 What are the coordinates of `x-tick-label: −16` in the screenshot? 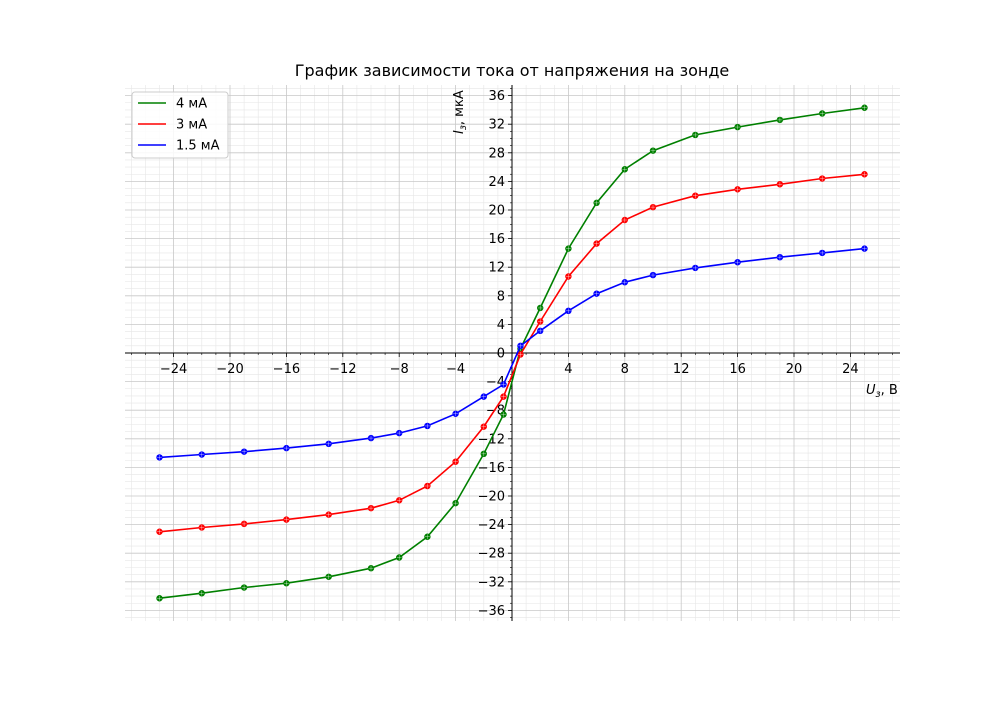 It's located at (286, 369).